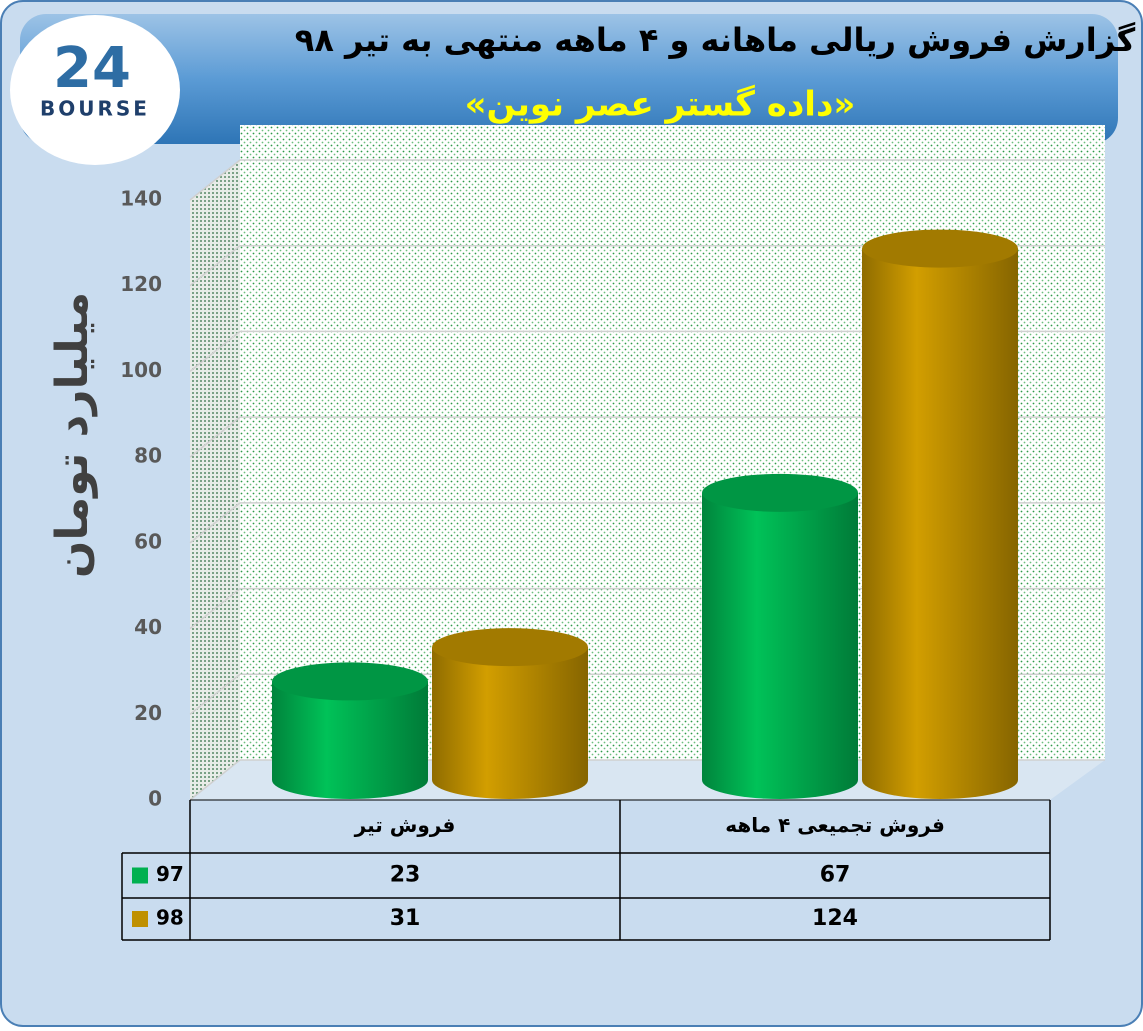  Describe the element at coordinates (405, 825) in the screenshot. I see `x-tick-label: فروش تیر` at that location.